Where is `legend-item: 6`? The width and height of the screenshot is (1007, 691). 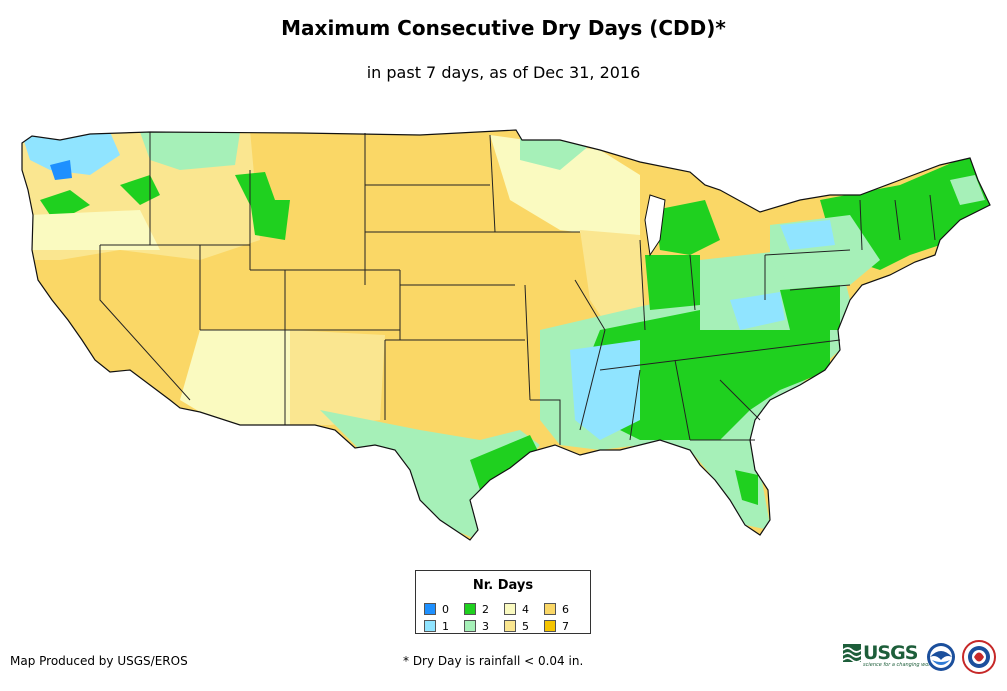
legend-item: 6 is located at coordinates (564, 609).